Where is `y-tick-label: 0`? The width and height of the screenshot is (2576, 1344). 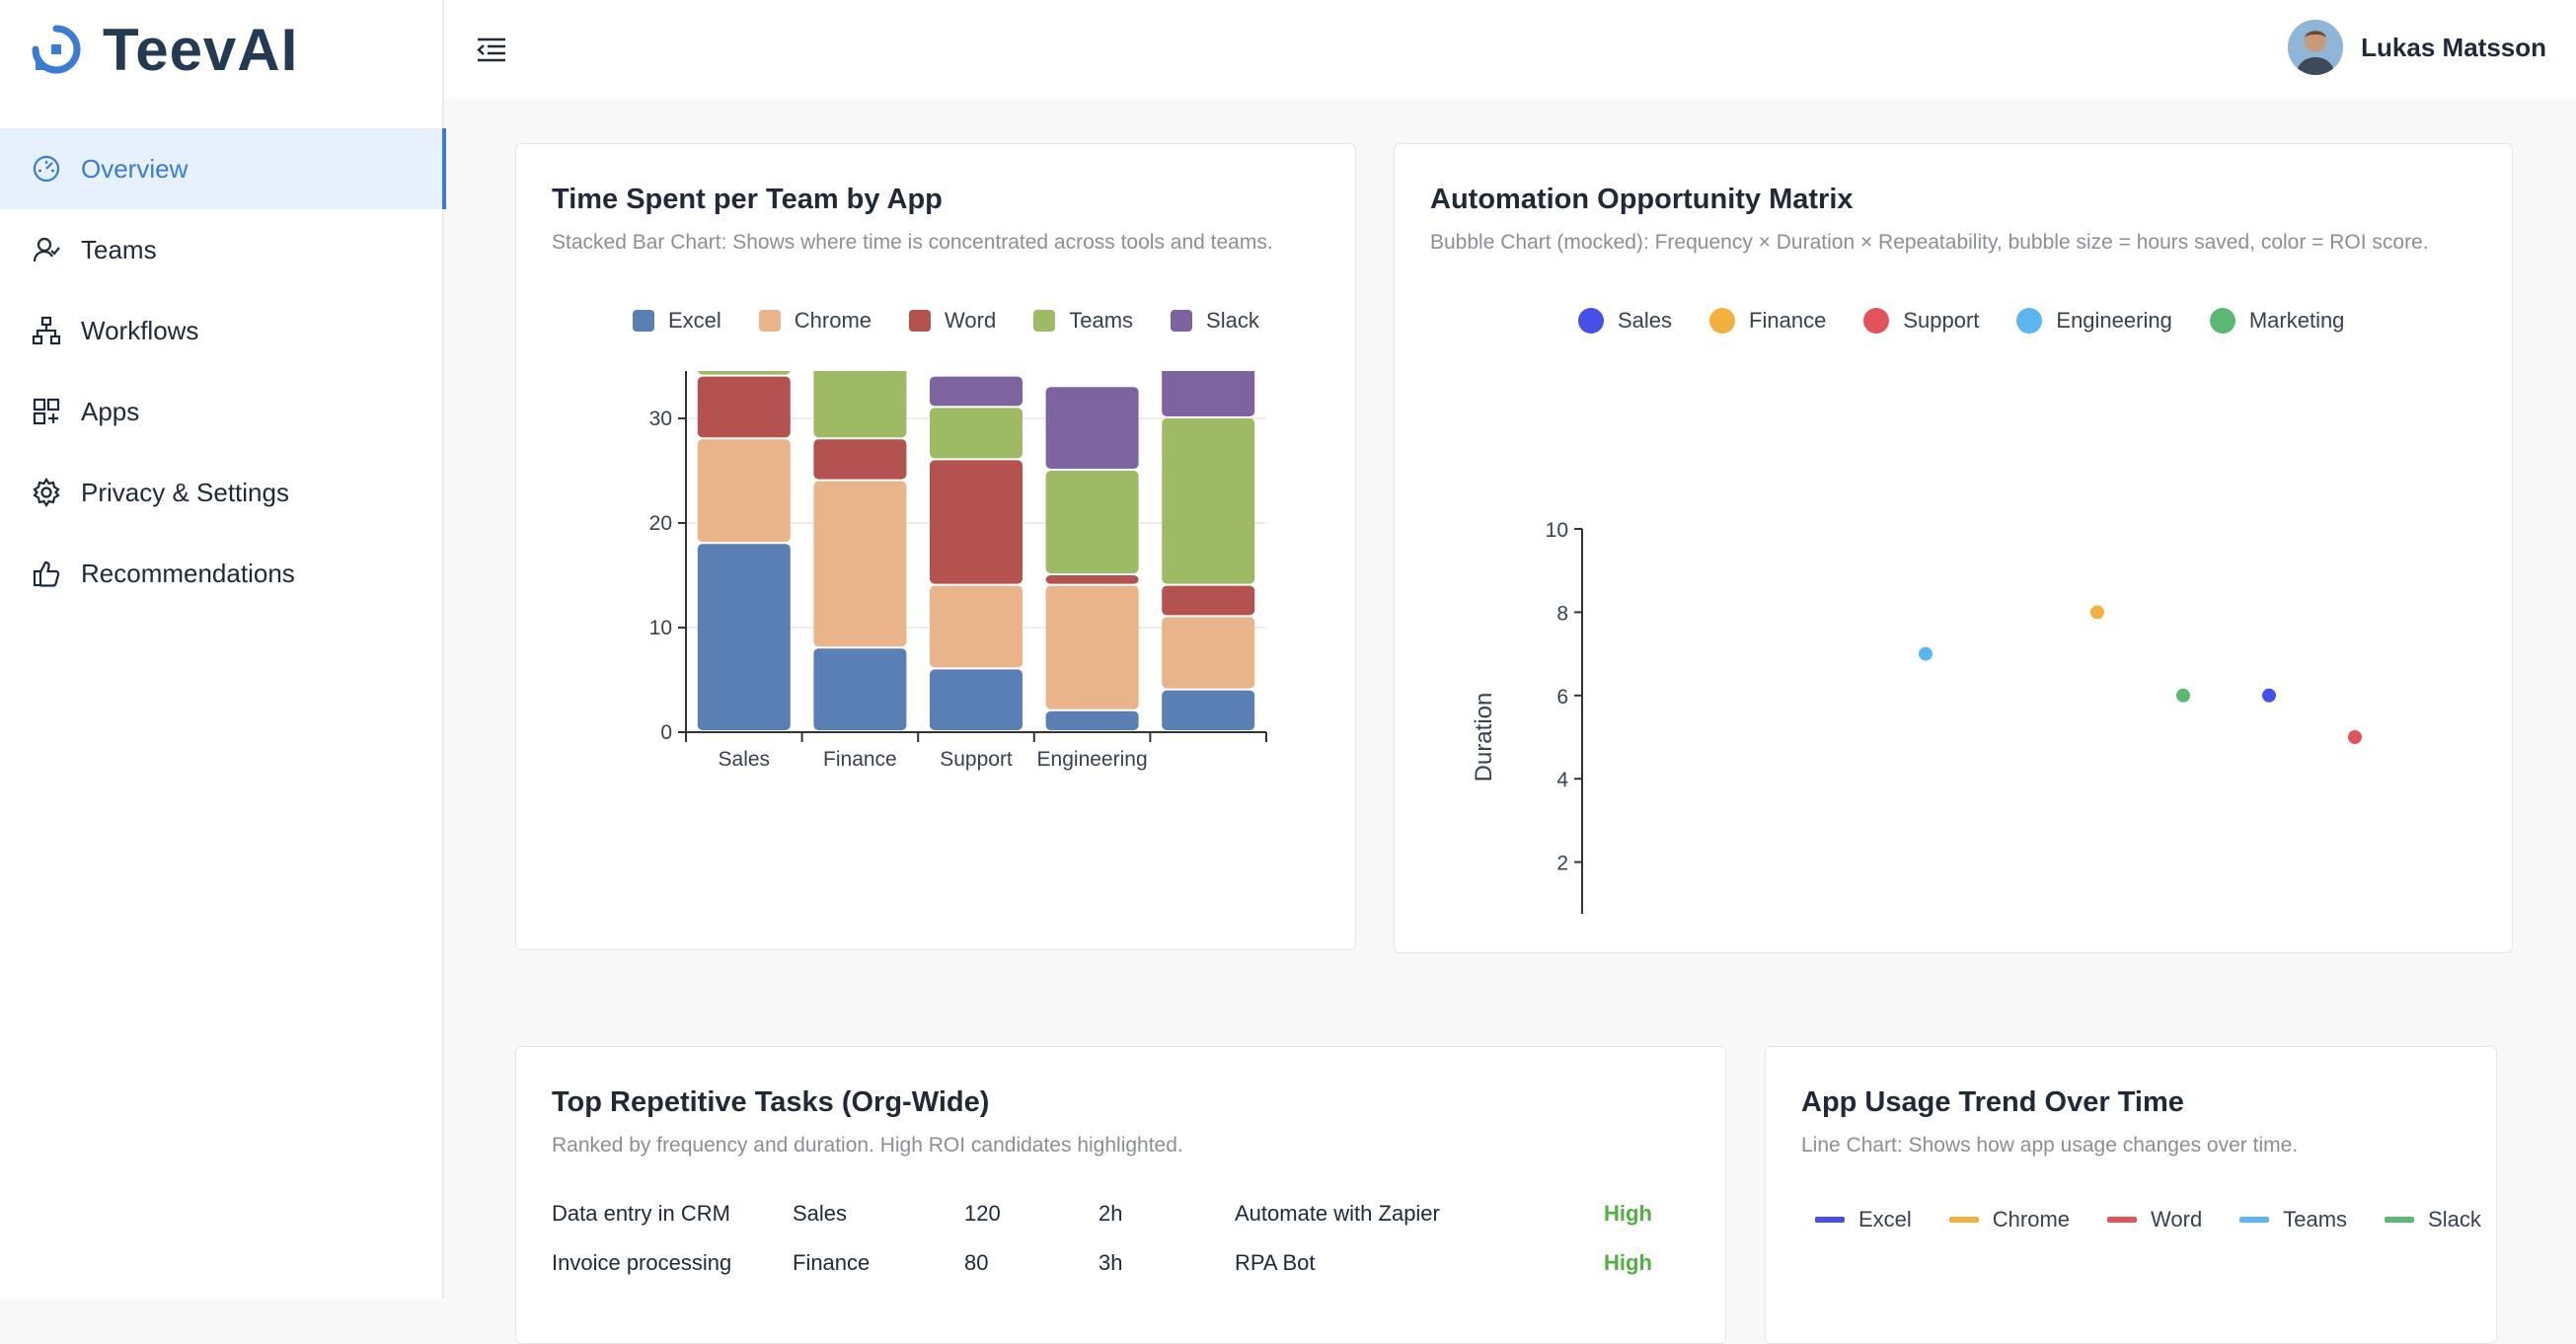
y-tick-label: 0 is located at coordinates (666, 732).